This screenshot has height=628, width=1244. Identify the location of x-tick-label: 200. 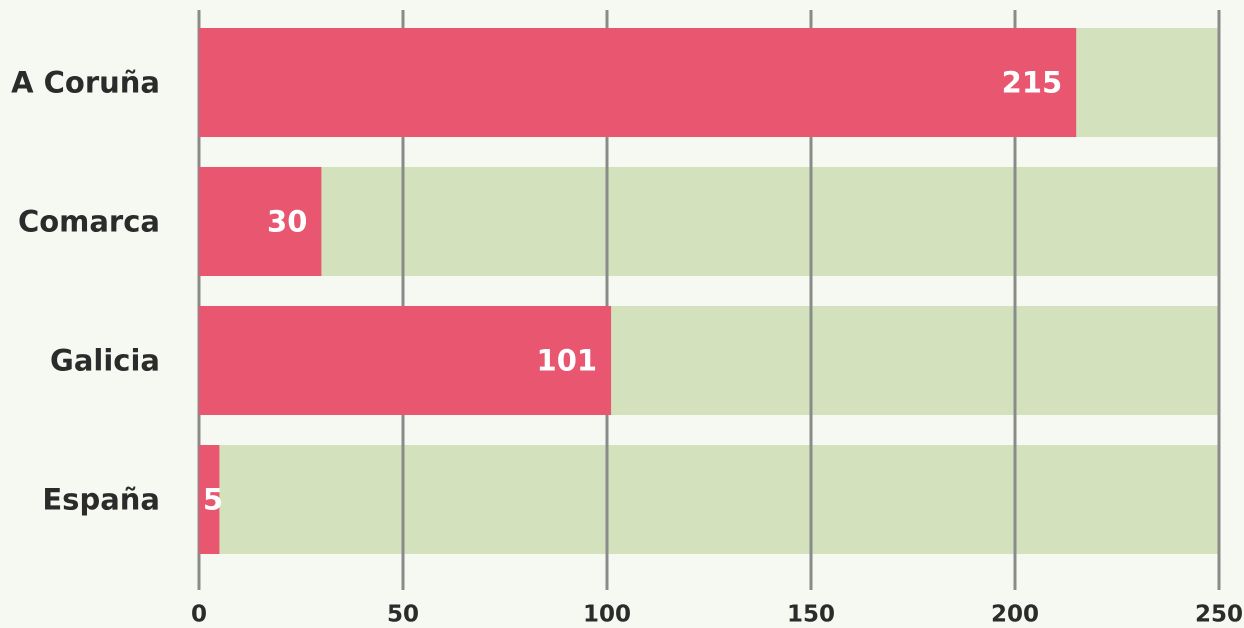
(1015, 615).